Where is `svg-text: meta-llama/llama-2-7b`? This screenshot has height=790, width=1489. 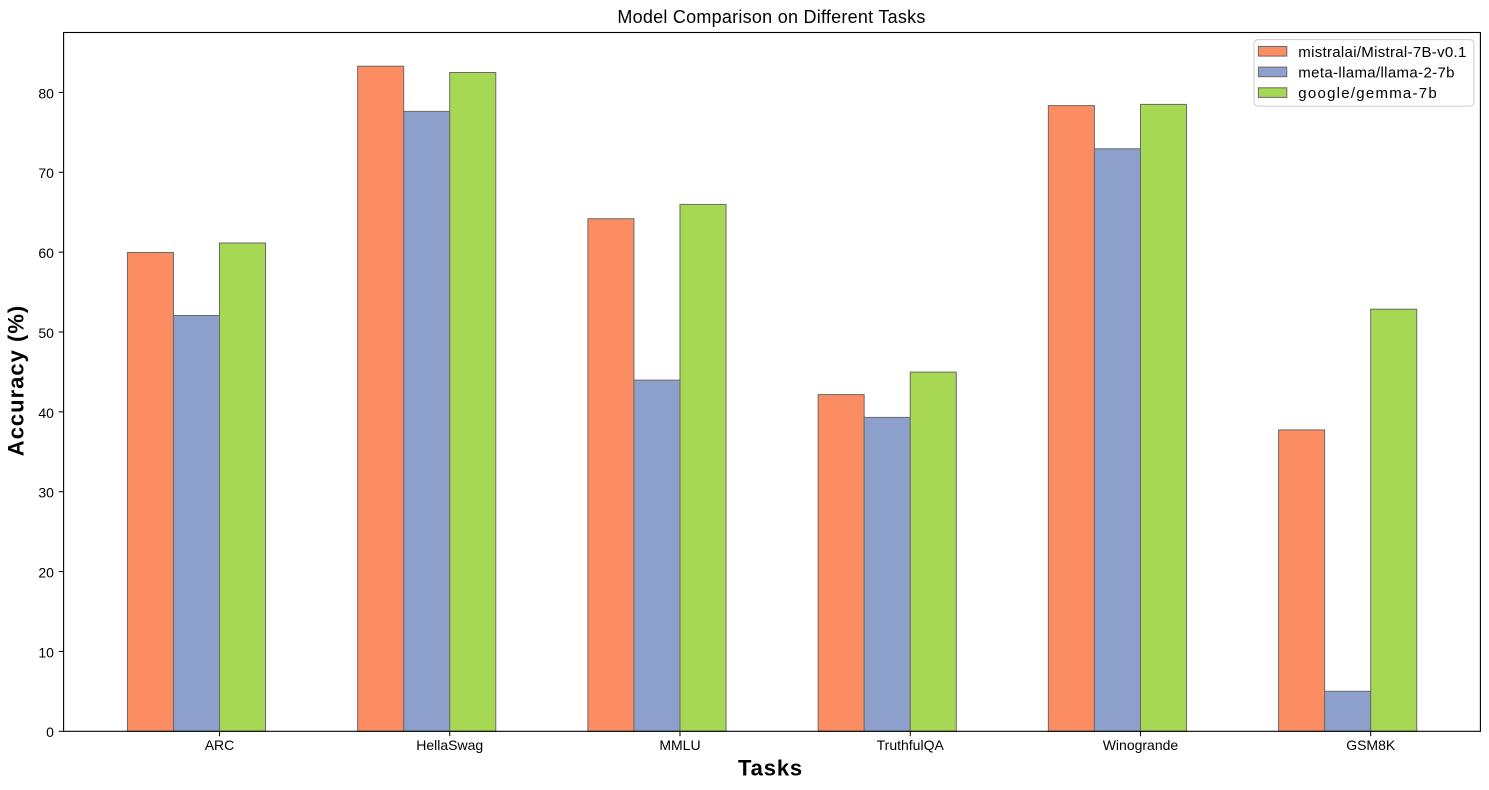
svg-text: meta-llama/llama-2-7b is located at coordinates (1376, 72).